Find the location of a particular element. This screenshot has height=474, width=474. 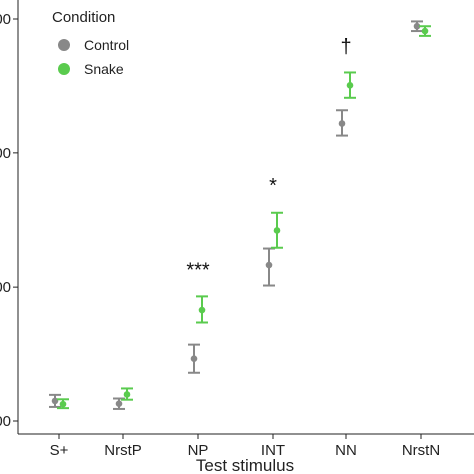

x-tick-label-nn: NN is located at coordinates (346, 450).